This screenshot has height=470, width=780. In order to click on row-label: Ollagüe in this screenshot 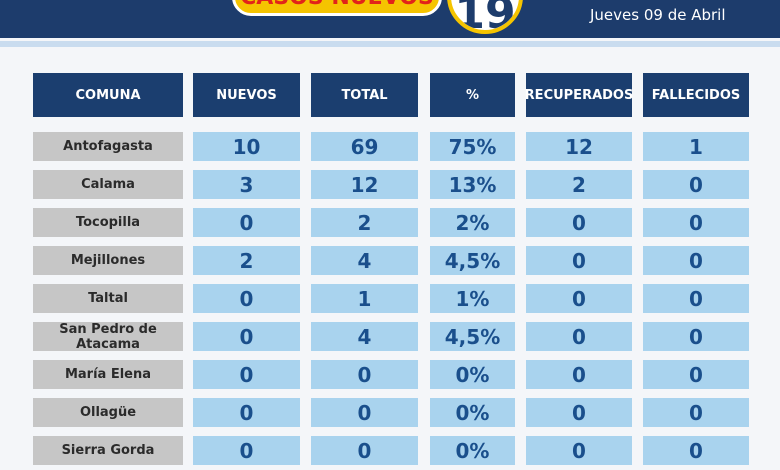, I will do `click(108, 412)`.